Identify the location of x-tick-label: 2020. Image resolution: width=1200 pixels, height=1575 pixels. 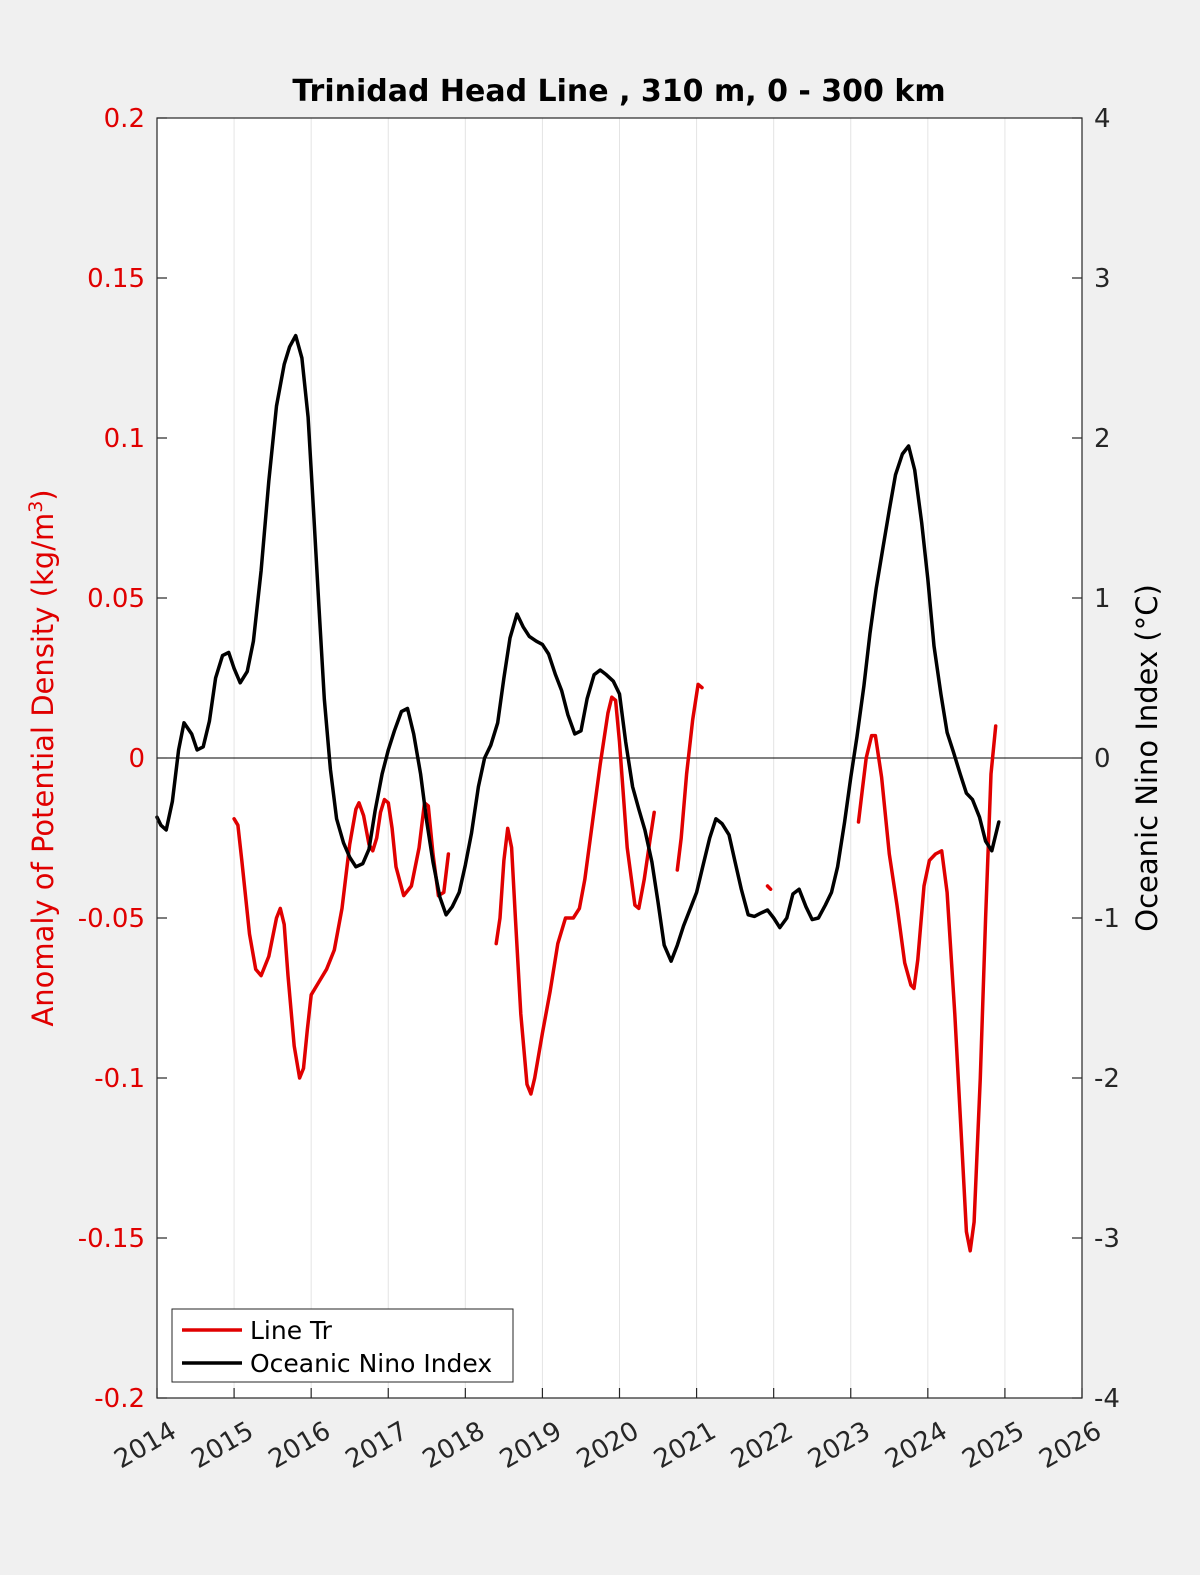
(608, 1445).